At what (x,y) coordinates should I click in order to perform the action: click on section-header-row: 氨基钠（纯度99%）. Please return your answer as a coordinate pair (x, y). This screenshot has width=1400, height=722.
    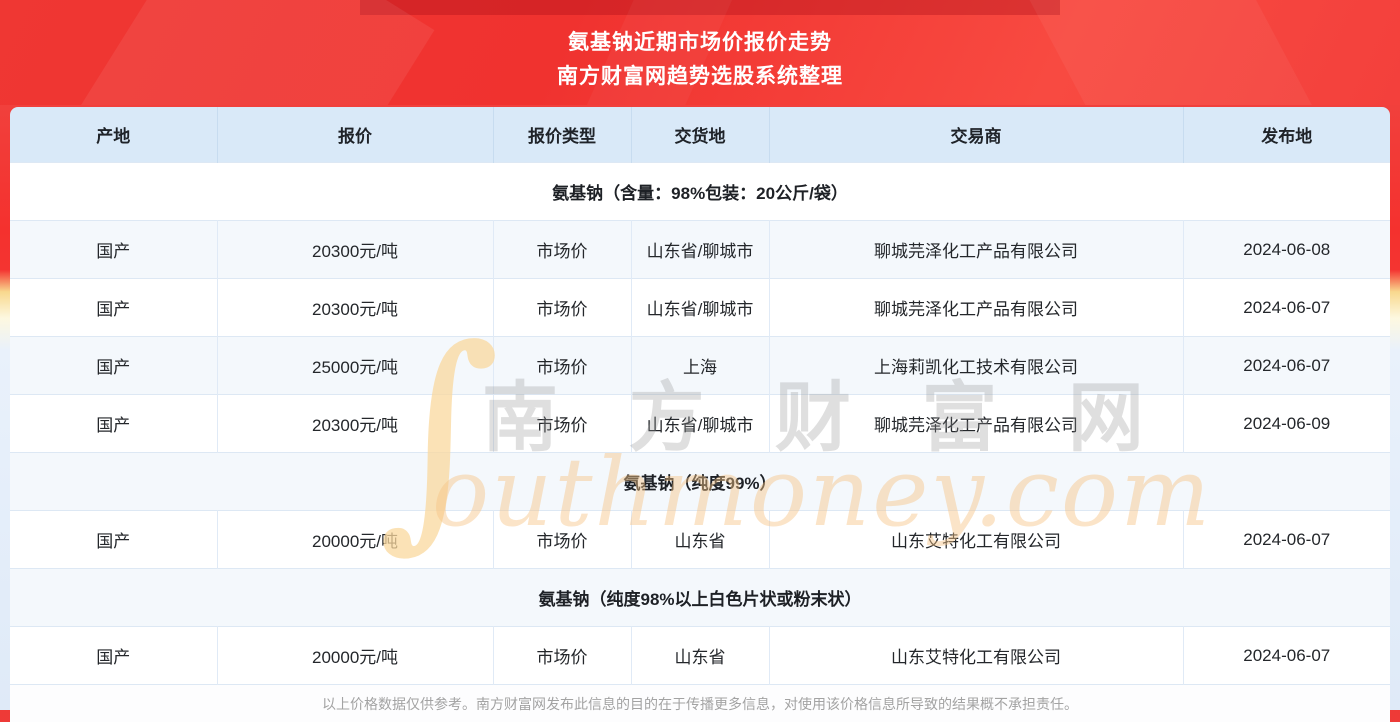
    Looking at the image, I should click on (700, 482).